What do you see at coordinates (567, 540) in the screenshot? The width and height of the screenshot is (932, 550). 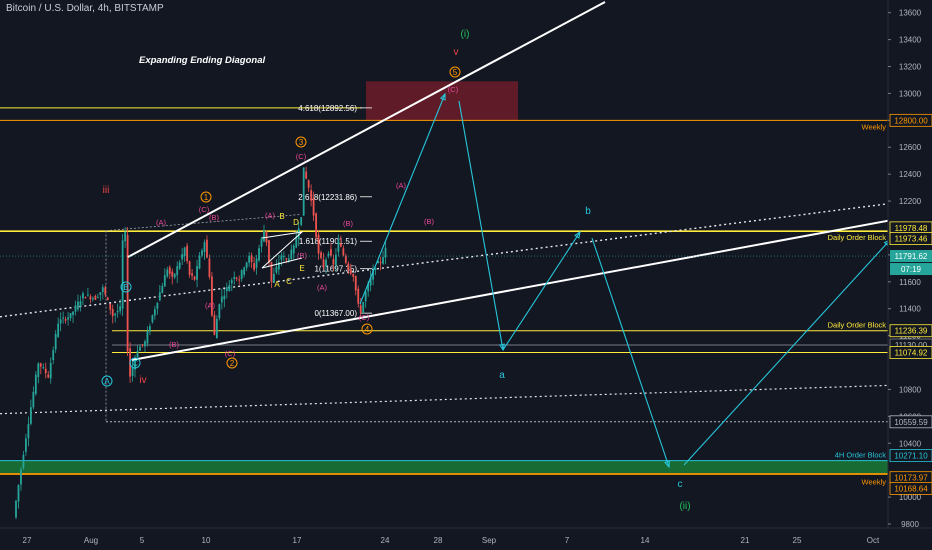 I see `time-axis-tick-label: 7` at bounding box center [567, 540].